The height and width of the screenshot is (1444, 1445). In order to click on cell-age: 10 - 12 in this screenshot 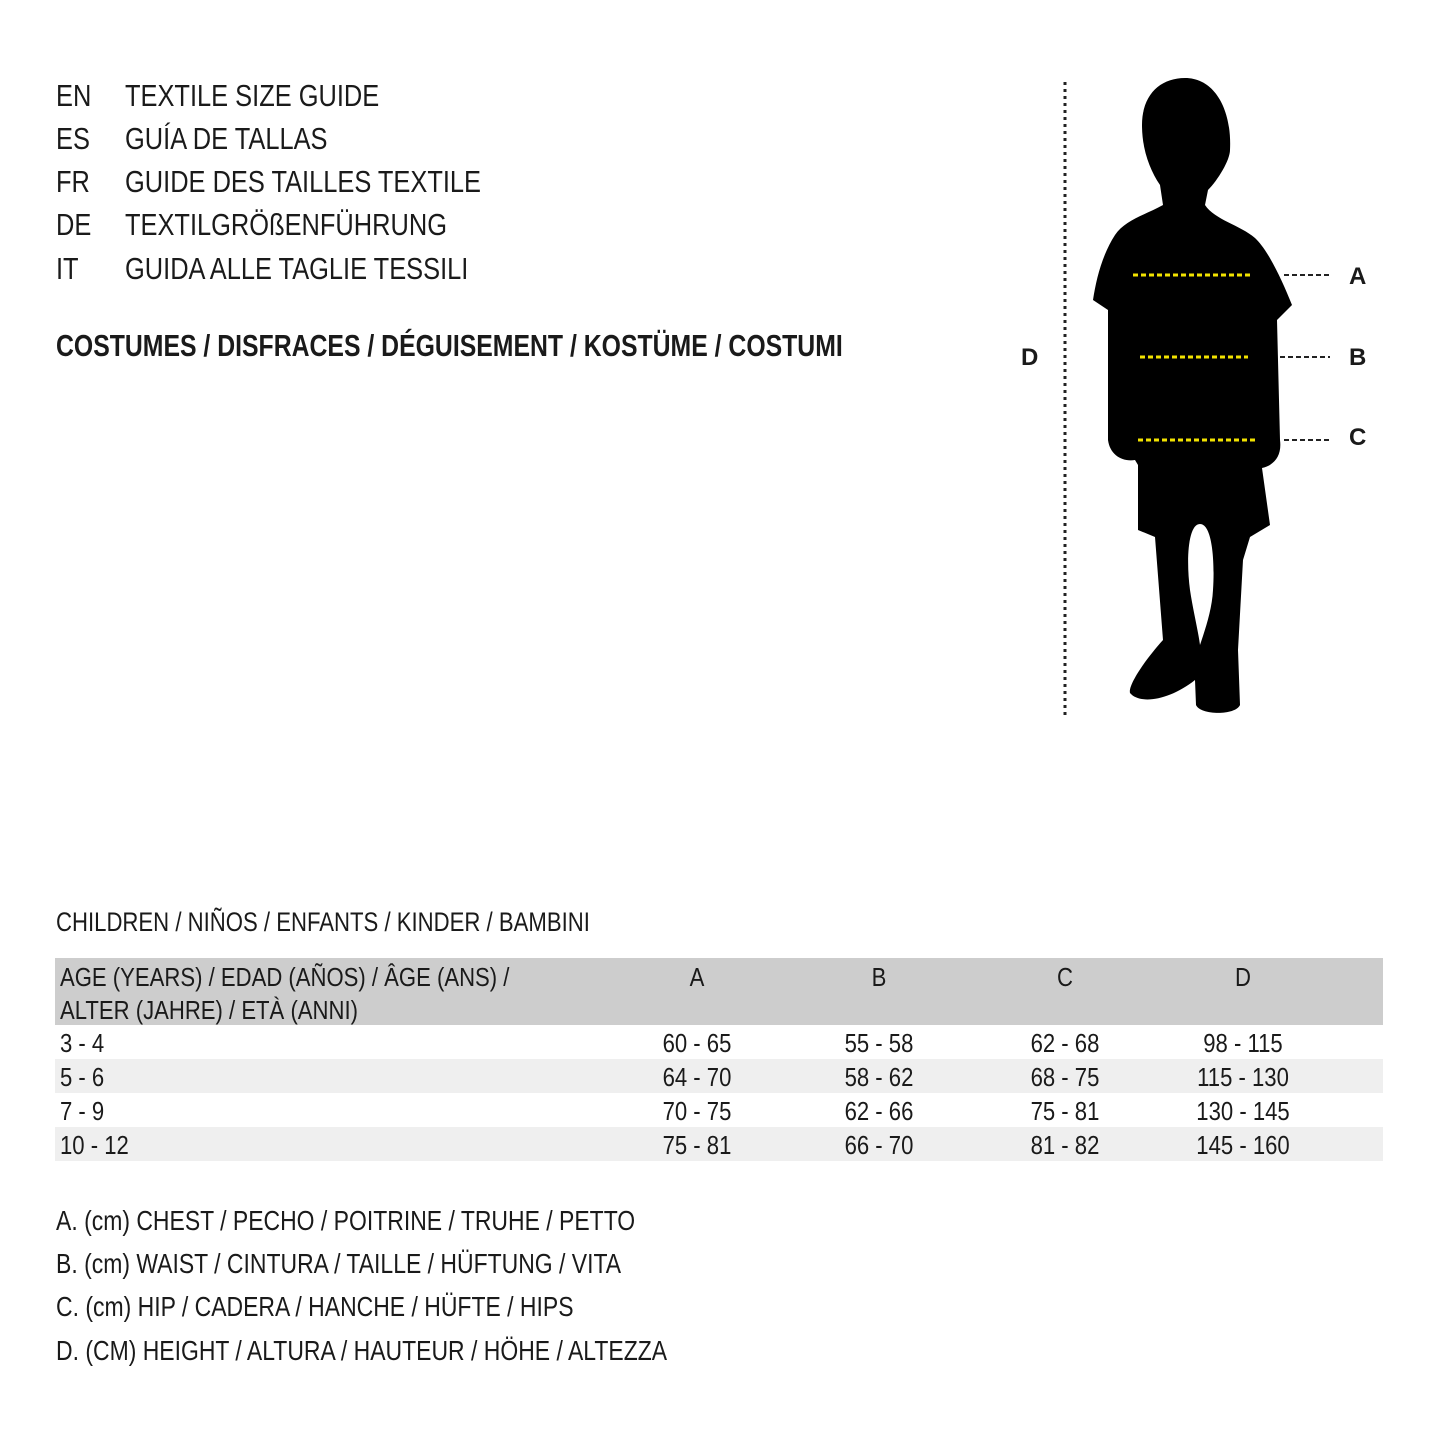, I will do `click(94, 1145)`.